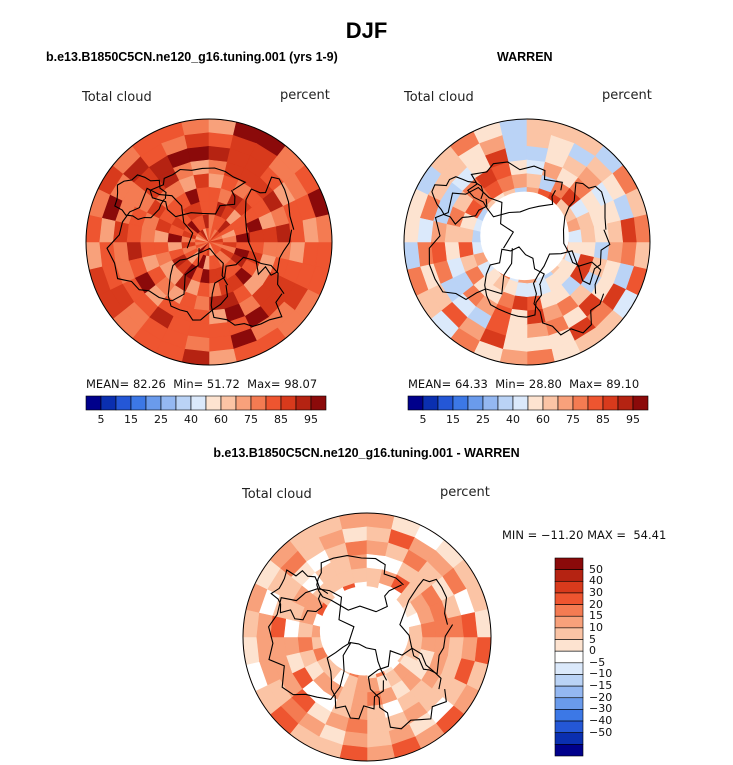  What do you see at coordinates (573, 419) in the screenshot?
I see `colorbar-tick-label: 75` at bounding box center [573, 419].